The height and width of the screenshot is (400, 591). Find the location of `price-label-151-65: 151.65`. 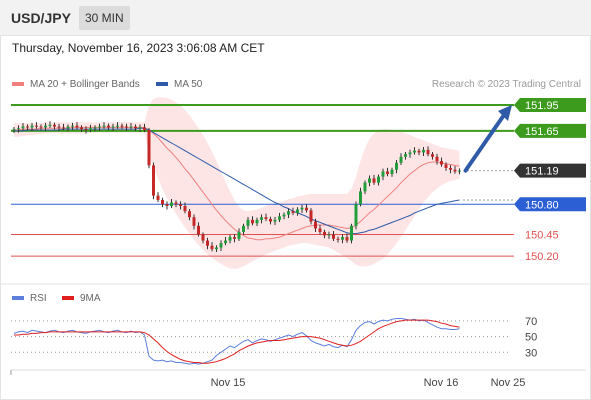

price-label-151-65: 151.65 is located at coordinates (542, 132).